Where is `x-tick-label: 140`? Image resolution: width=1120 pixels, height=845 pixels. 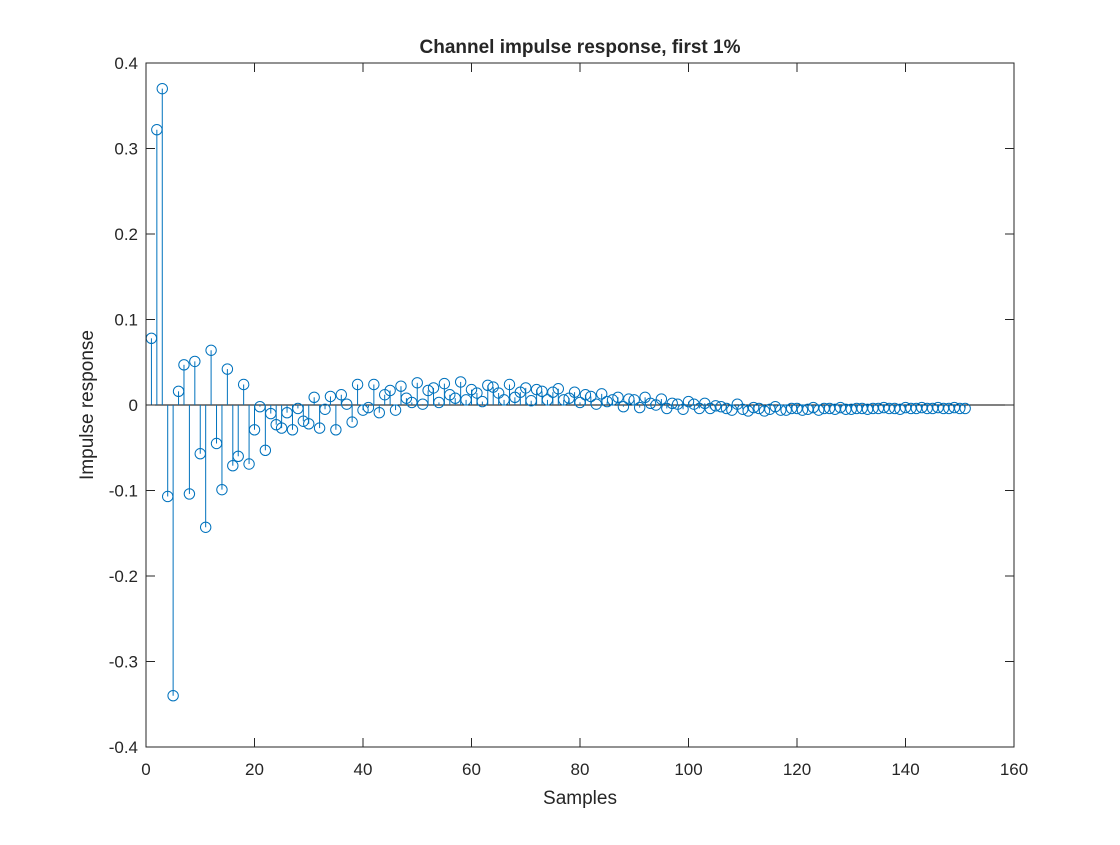
x-tick-label: 140 is located at coordinates (905, 769).